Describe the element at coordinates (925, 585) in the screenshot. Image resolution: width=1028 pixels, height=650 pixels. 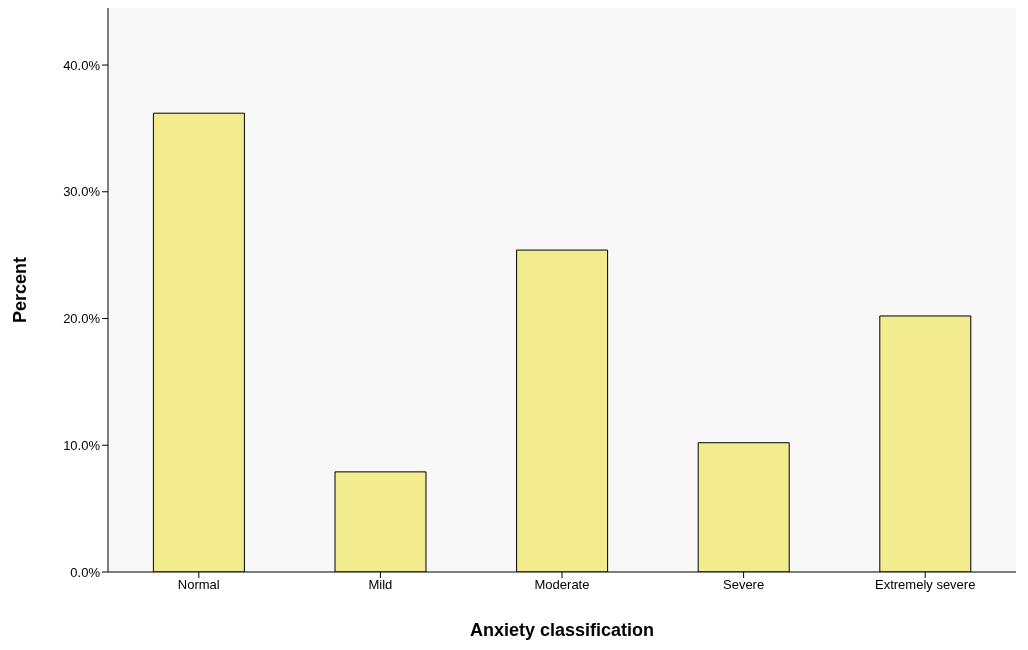
I see `x-tick-label: Extremely severe` at that location.